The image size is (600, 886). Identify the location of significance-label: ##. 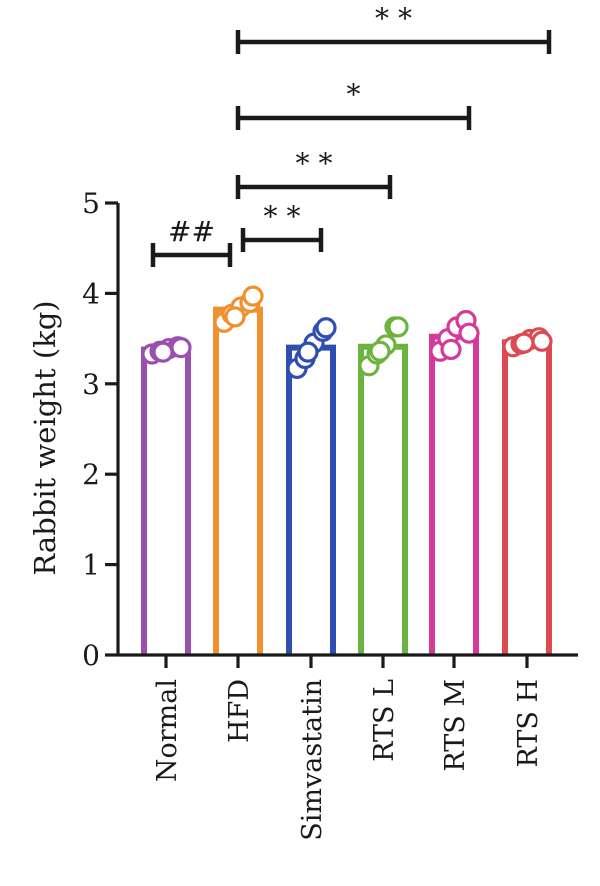
(191, 231).